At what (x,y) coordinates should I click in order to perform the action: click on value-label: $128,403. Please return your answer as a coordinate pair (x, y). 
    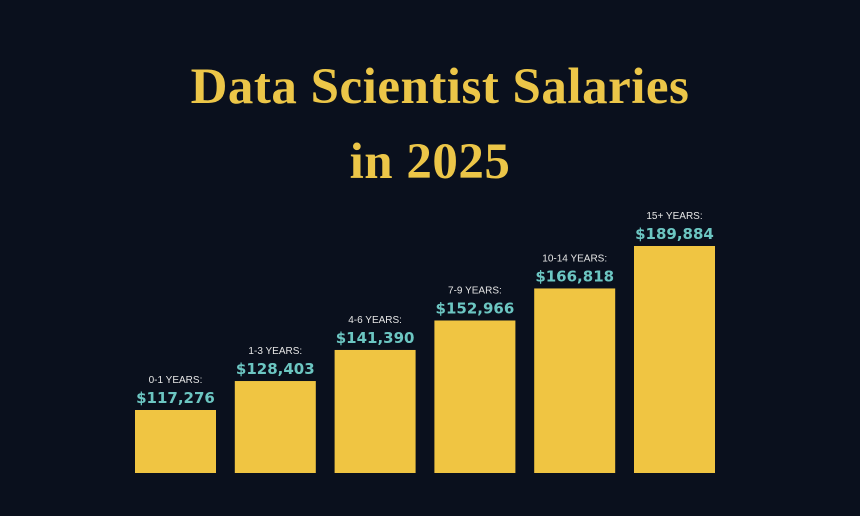
    Looking at the image, I should click on (275, 369).